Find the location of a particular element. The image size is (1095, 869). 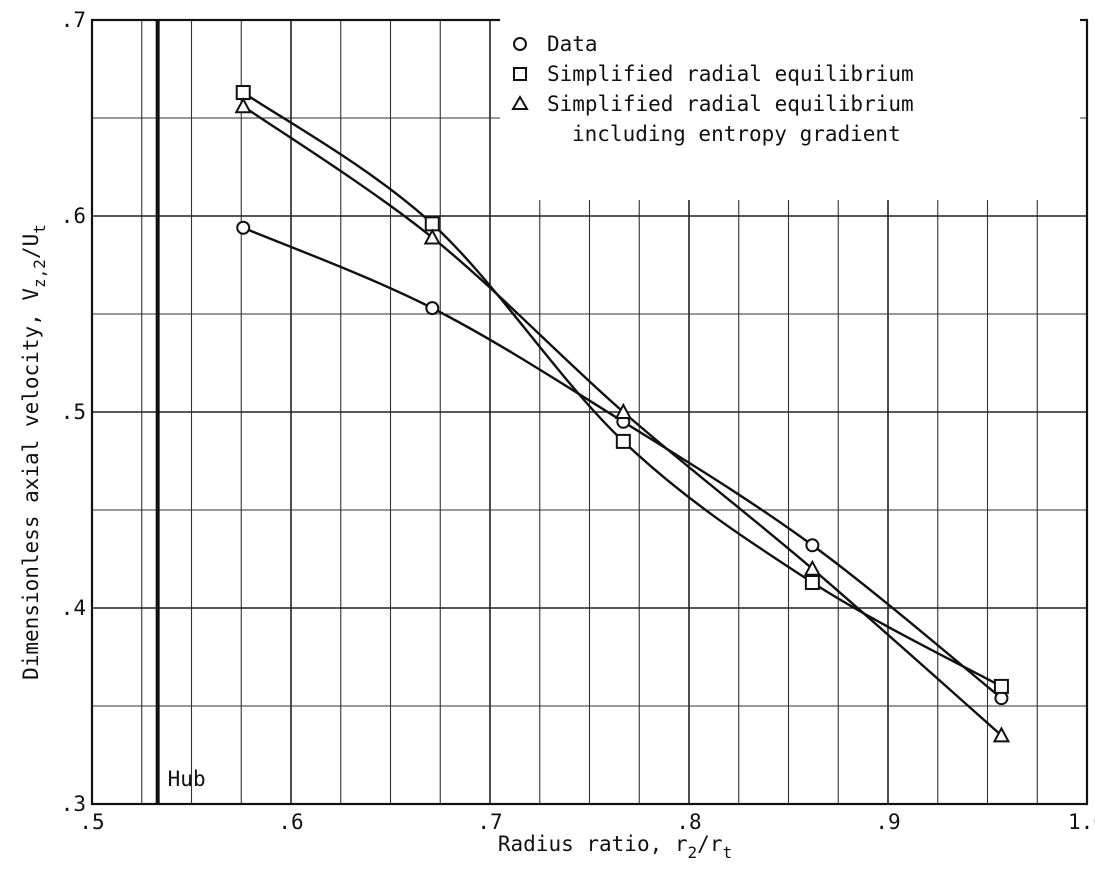

hub-label: Hub is located at coordinates (187, 779).